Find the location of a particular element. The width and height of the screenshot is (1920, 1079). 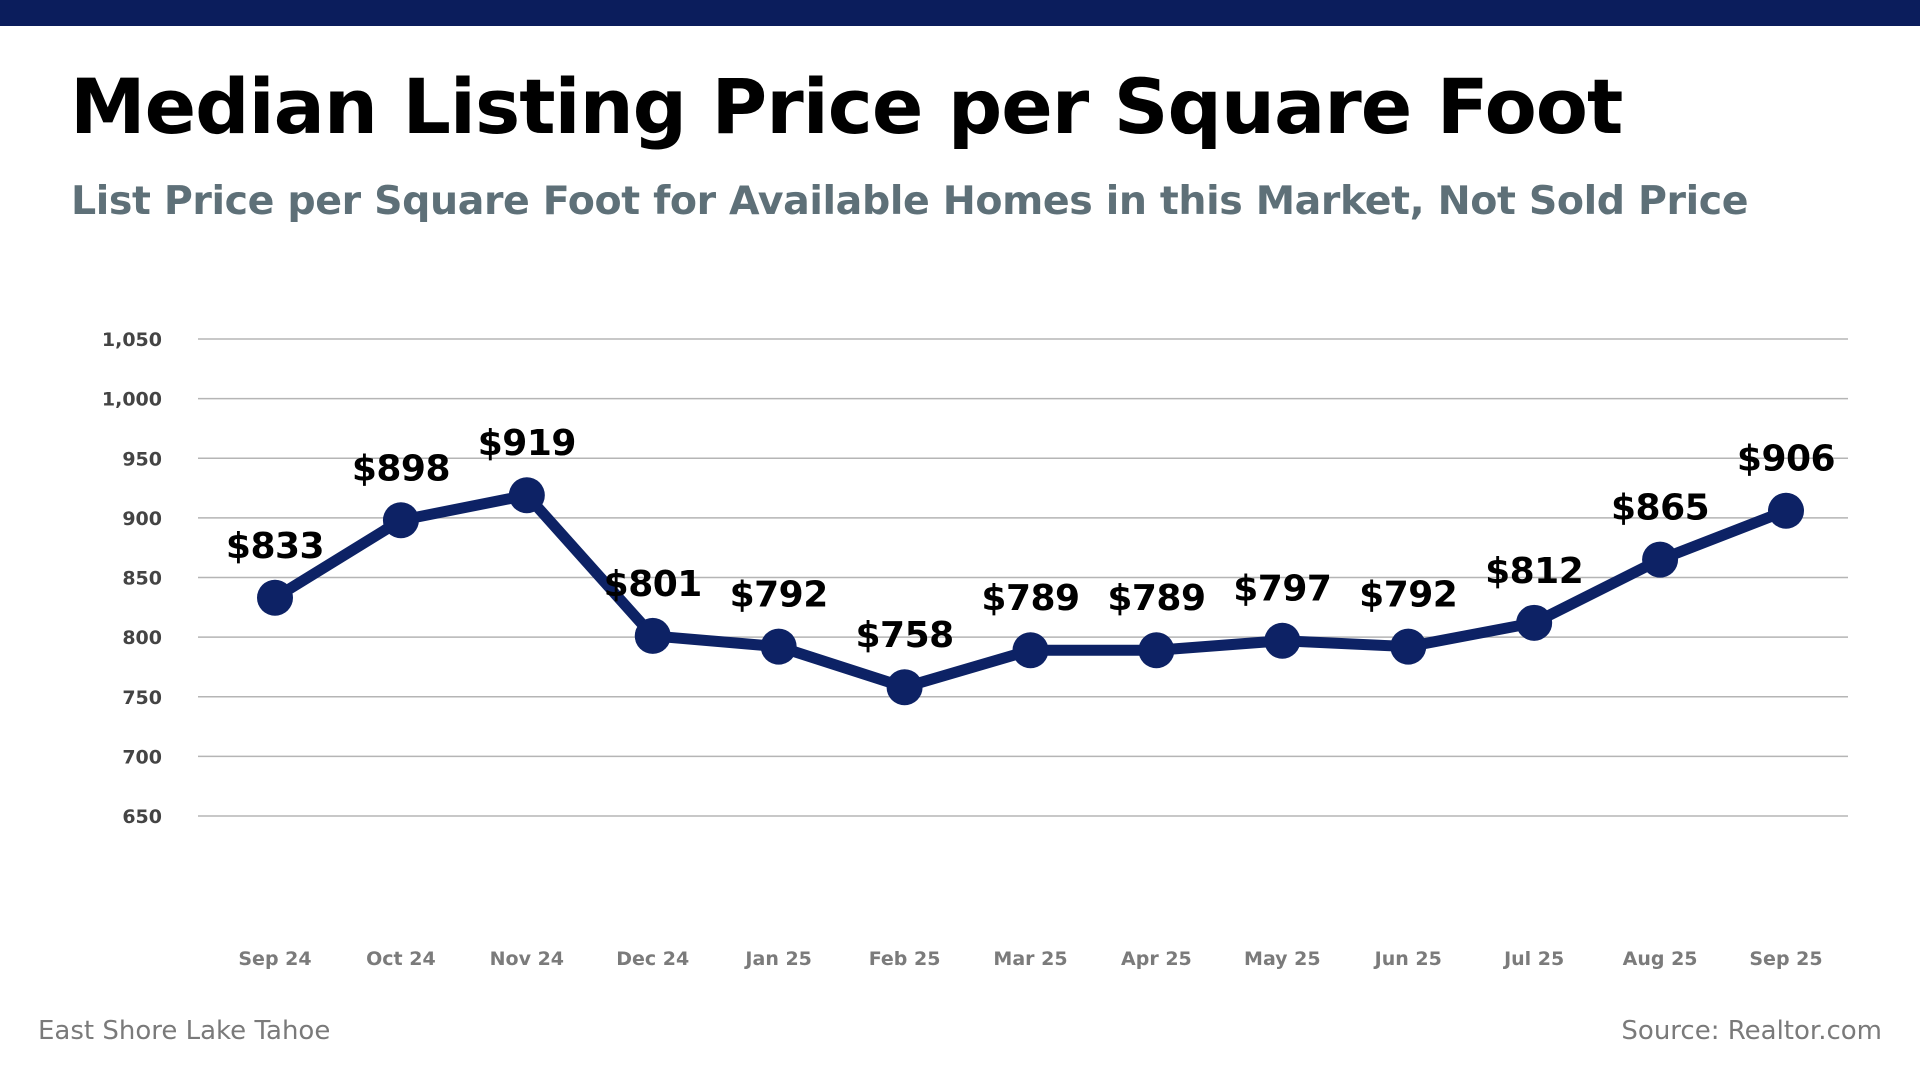

x-tick-label: Jun 25 is located at coordinates (1407, 959).